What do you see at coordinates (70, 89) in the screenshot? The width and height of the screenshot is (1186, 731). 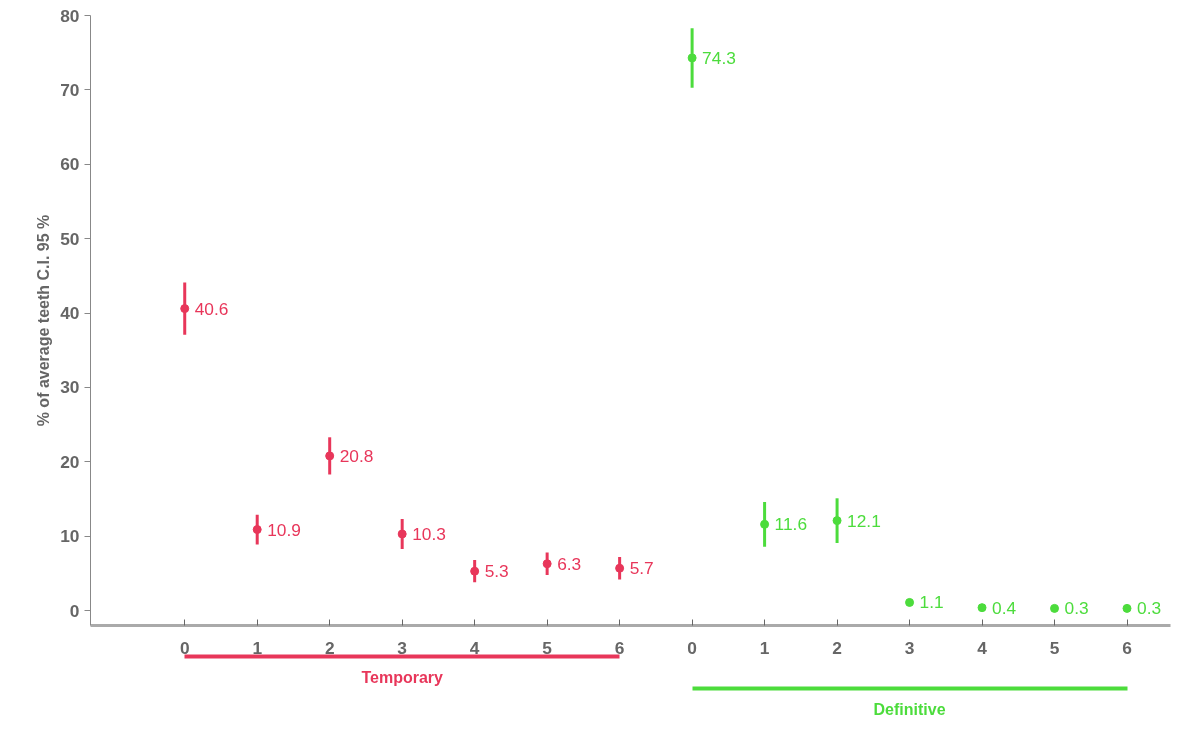 I see `y-tick-label: 70` at bounding box center [70, 89].